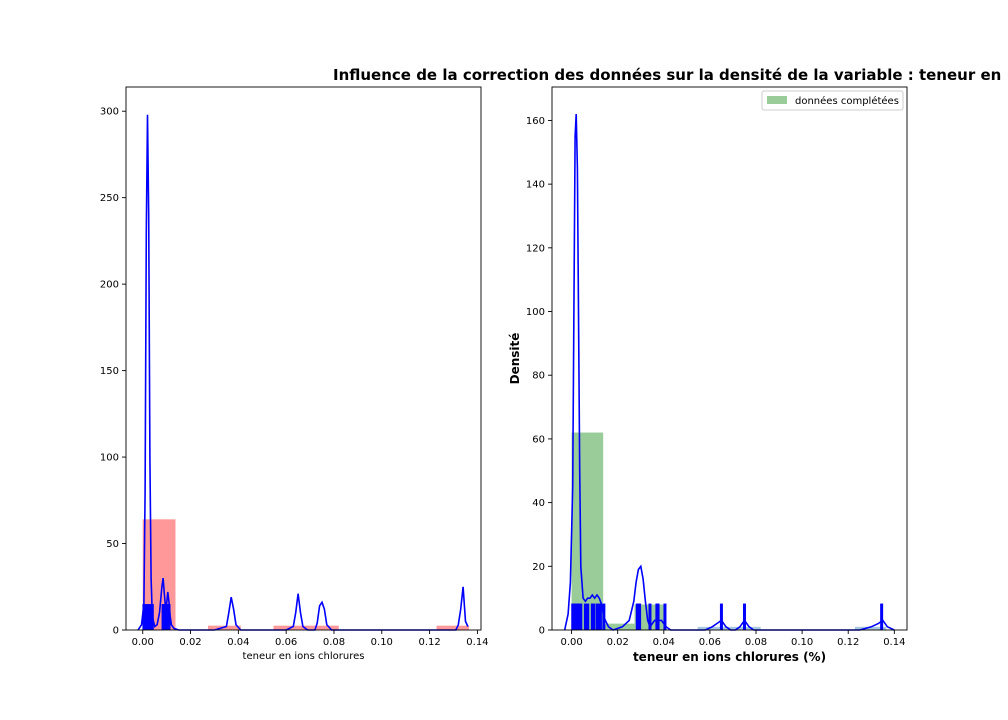 This screenshot has width=1008, height=720. What do you see at coordinates (538, 376) in the screenshot?
I see `y-tick-label: 80` at bounding box center [538, 376].